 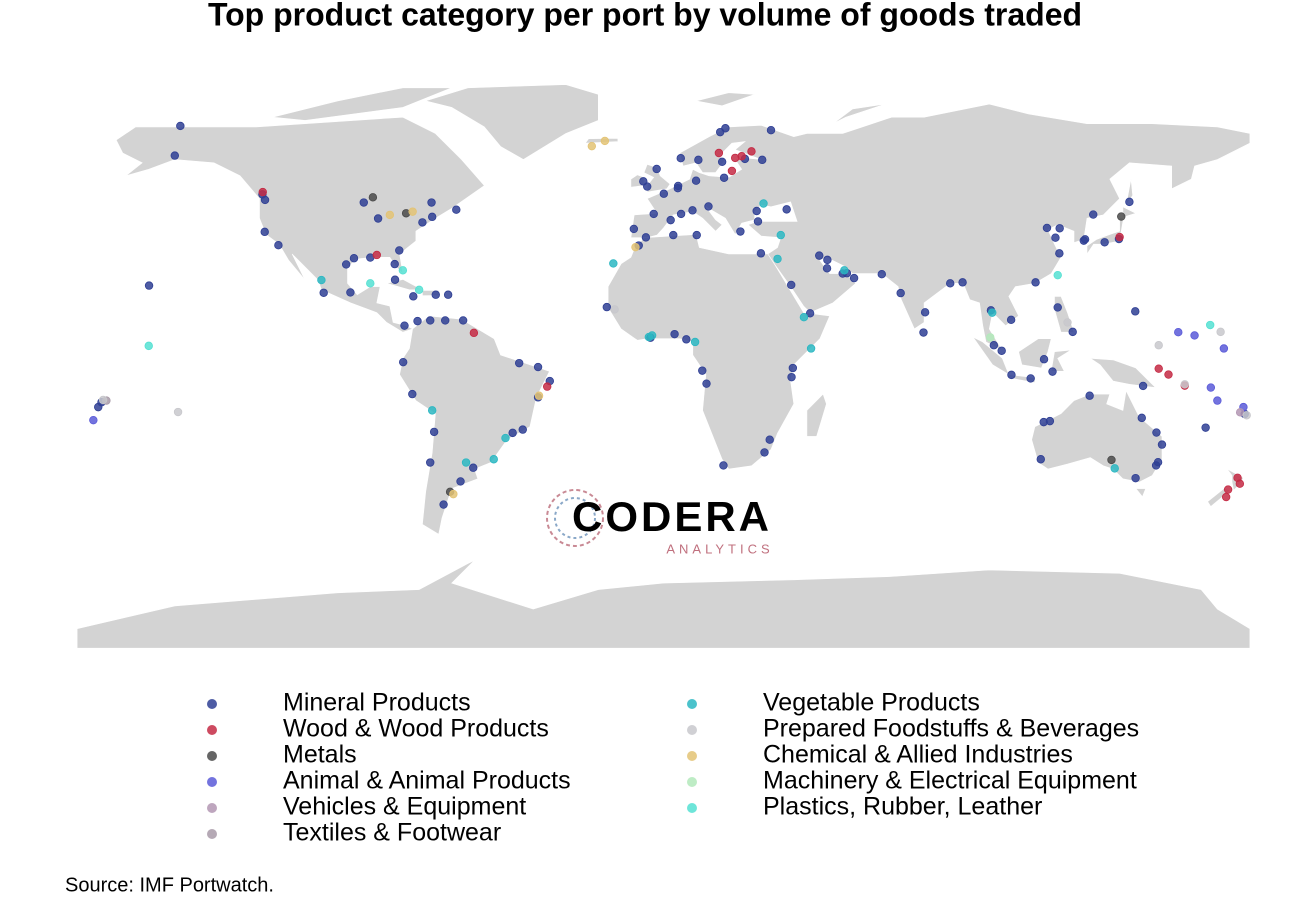 What do you see at coordinates (575, 518) in the screenshot?
I see `logo-mark` at bounding box center [575, 518].